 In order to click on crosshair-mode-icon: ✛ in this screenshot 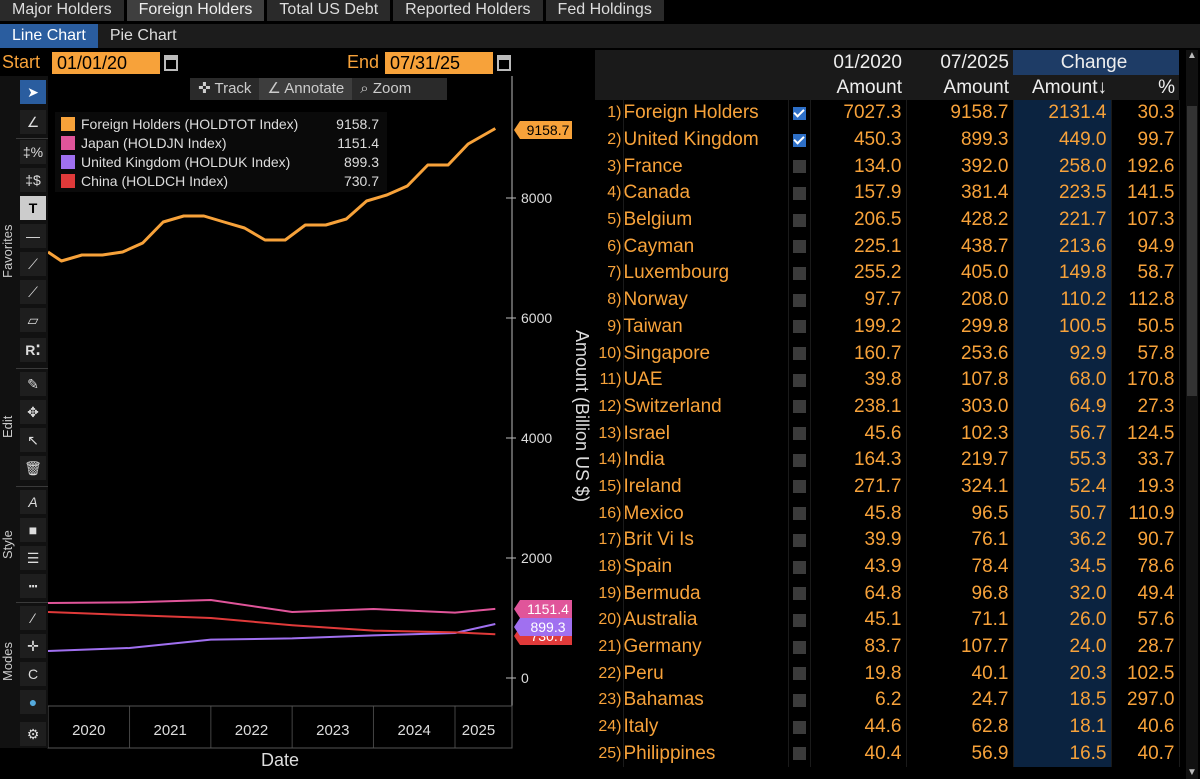, I will do `click(33, 646)`.